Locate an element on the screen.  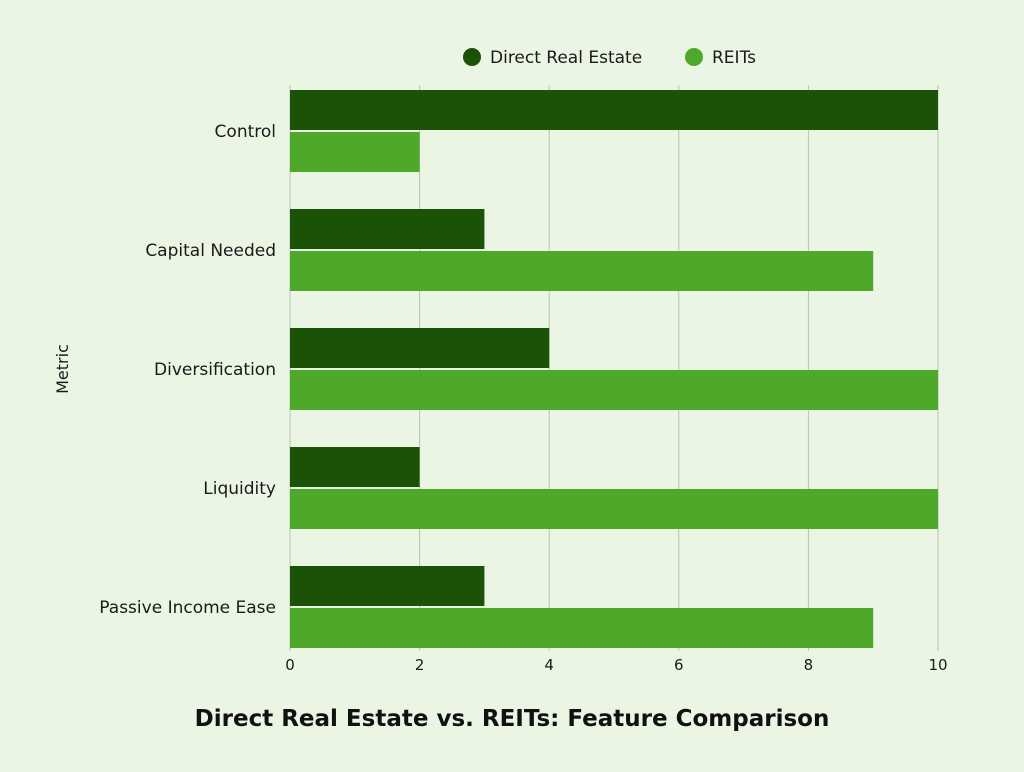
category-label: Capital Needed is located at coordinates (210, 251).